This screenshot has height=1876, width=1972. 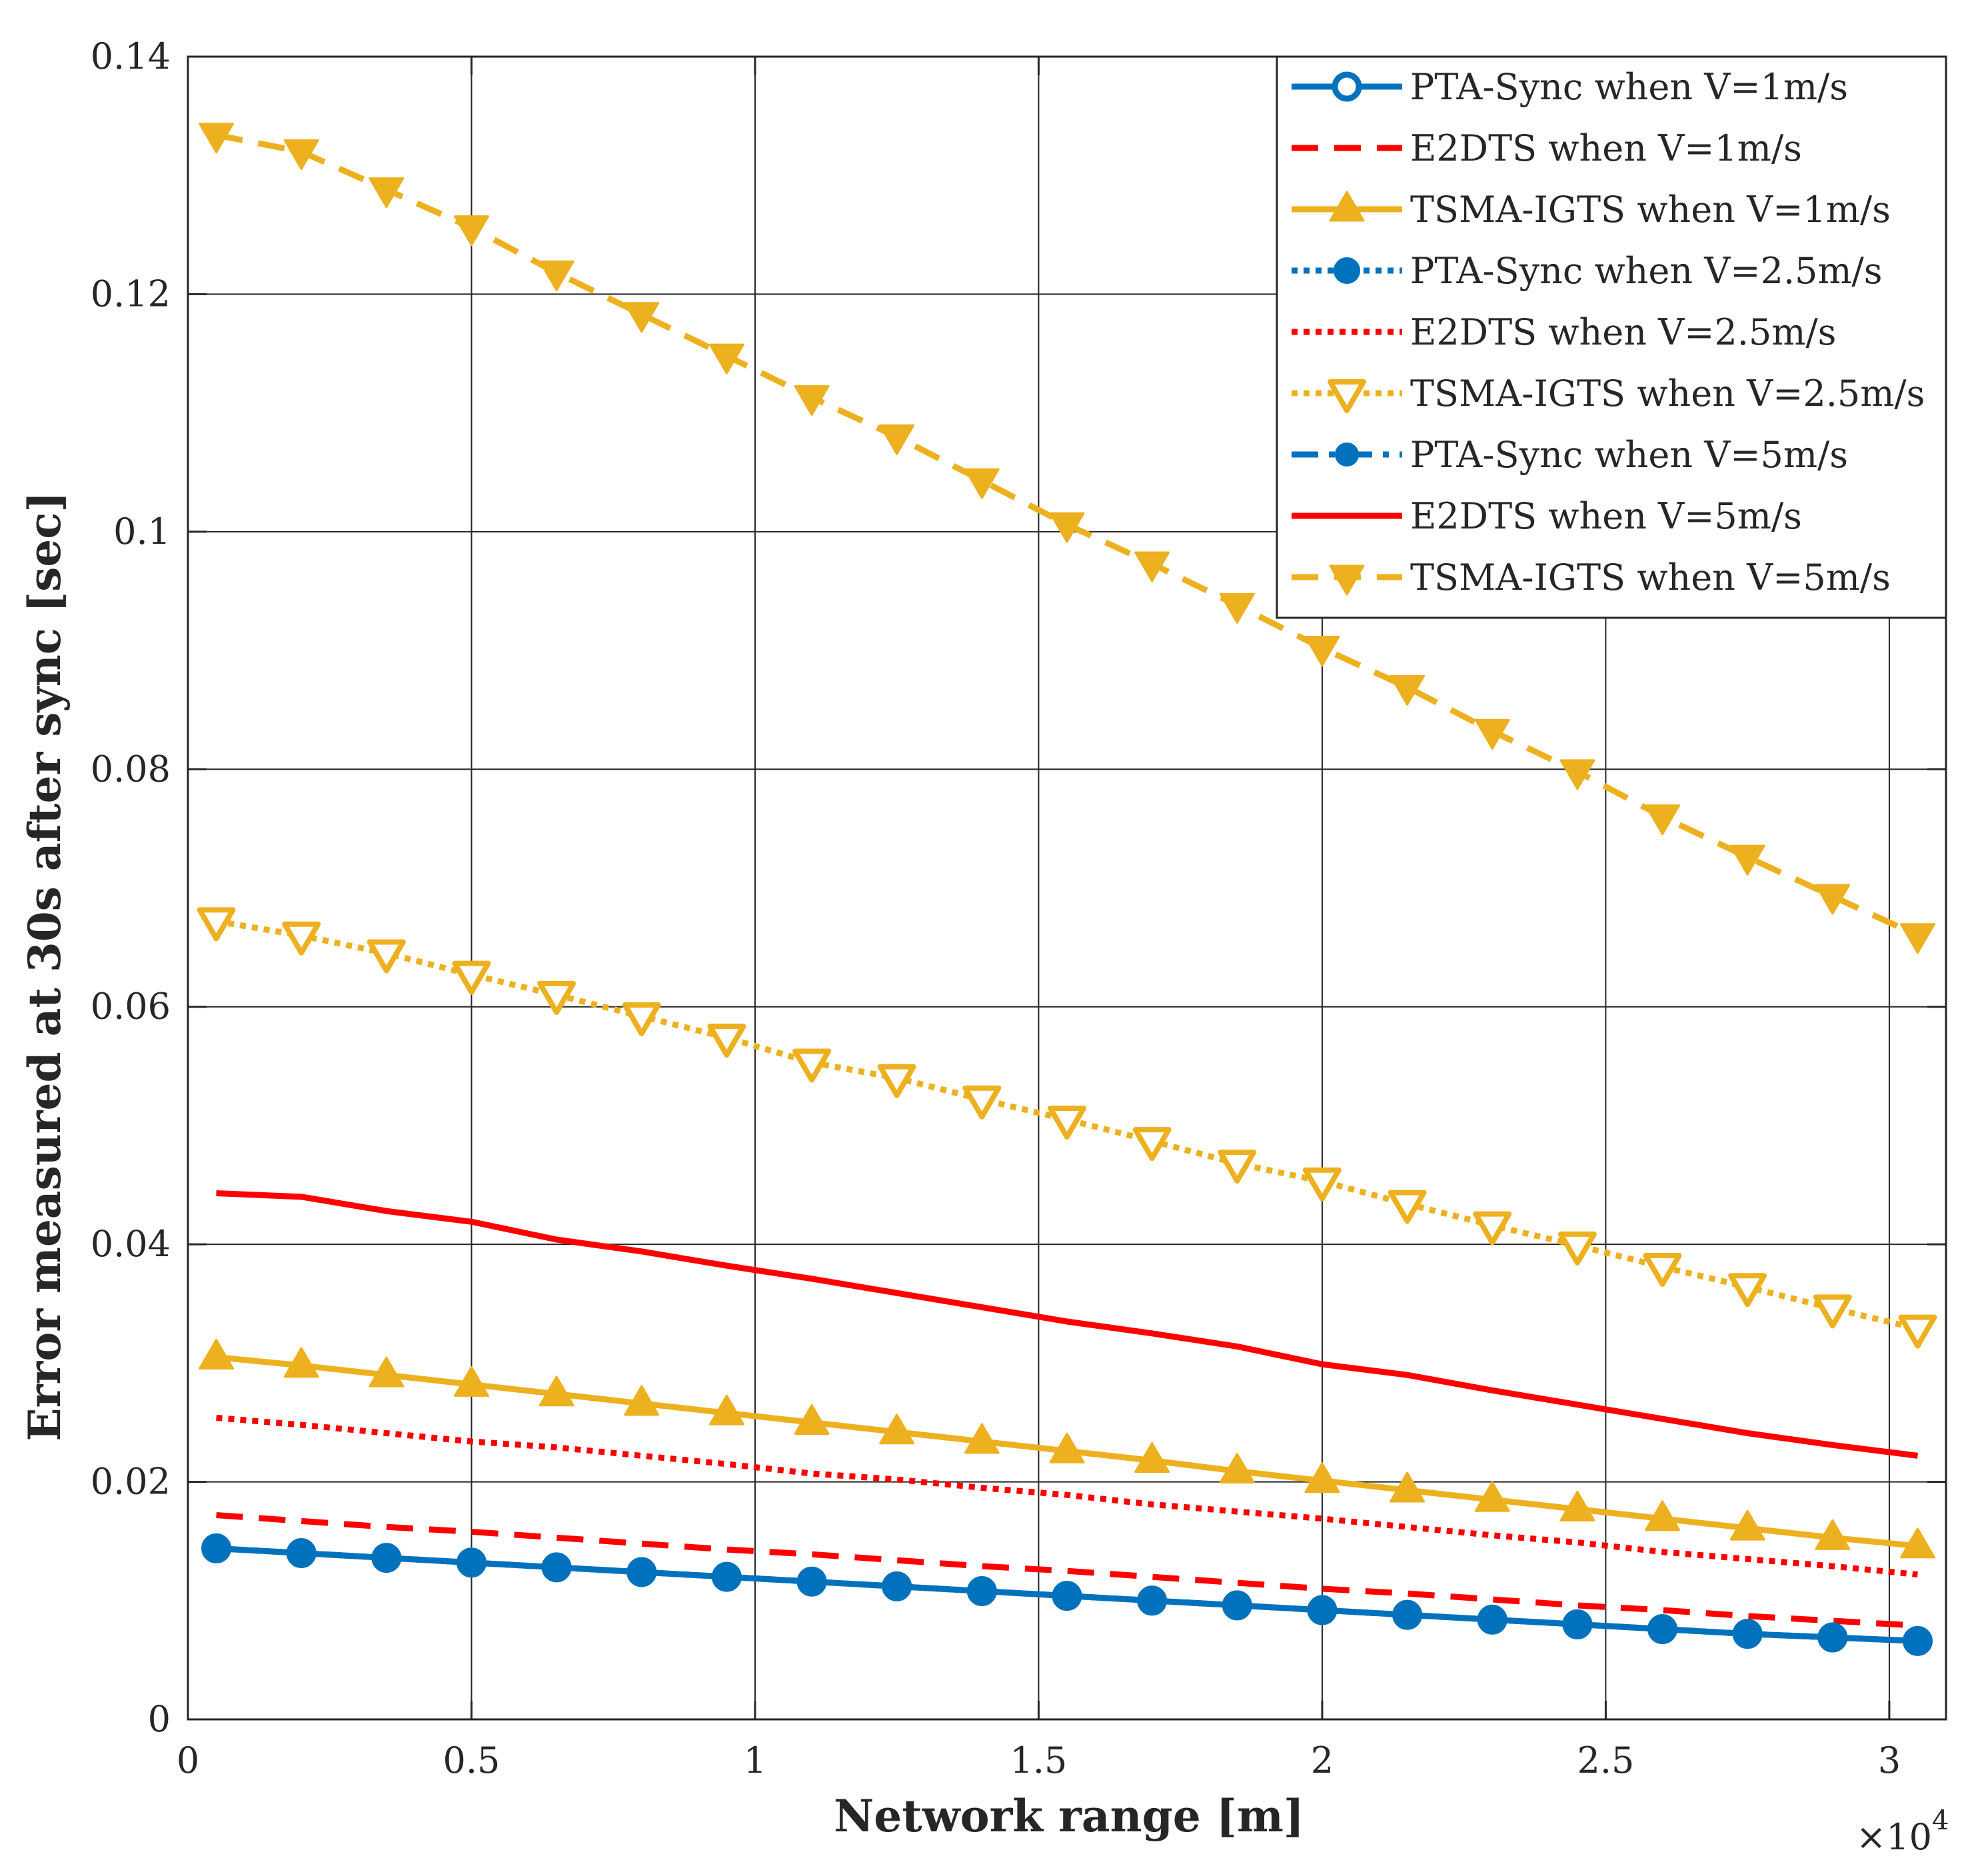 What do you see at coordinates (131, 1244) in the screenshot?
I see `y-tick-label: 0.04` at bounding box center [131, 1244].